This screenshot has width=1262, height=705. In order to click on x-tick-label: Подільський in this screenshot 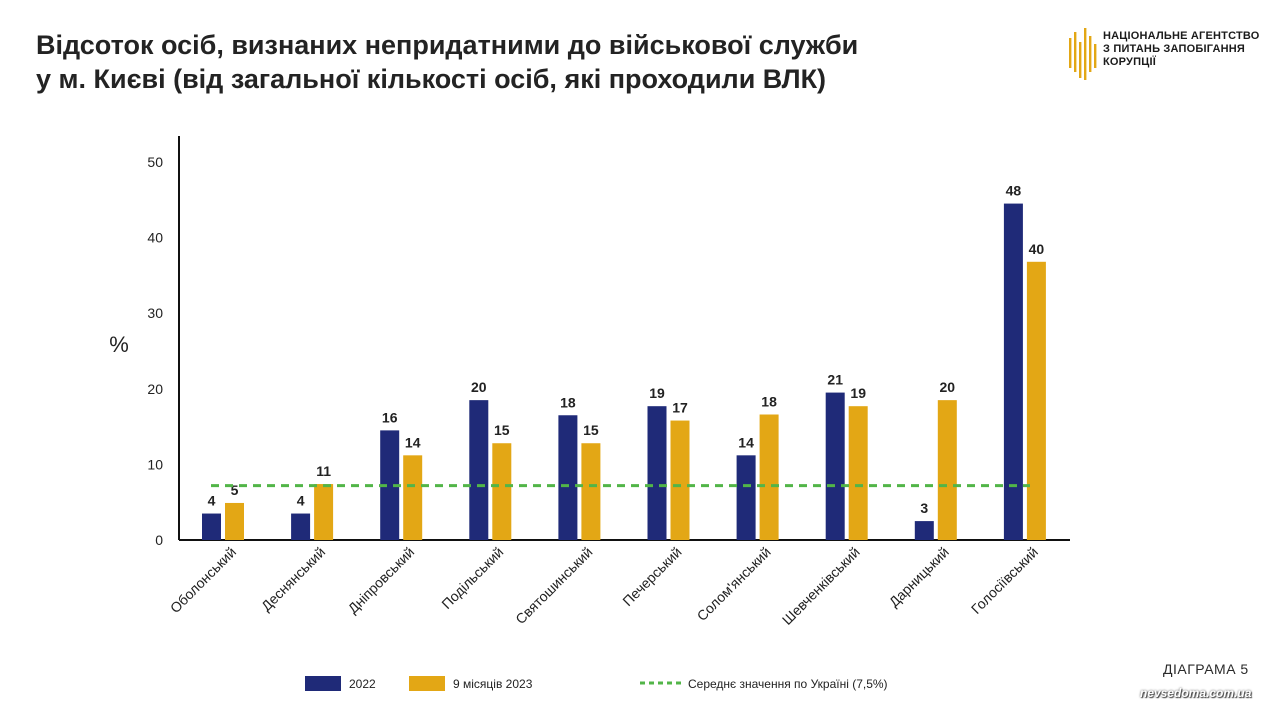, I will do `click(472, 578)`.